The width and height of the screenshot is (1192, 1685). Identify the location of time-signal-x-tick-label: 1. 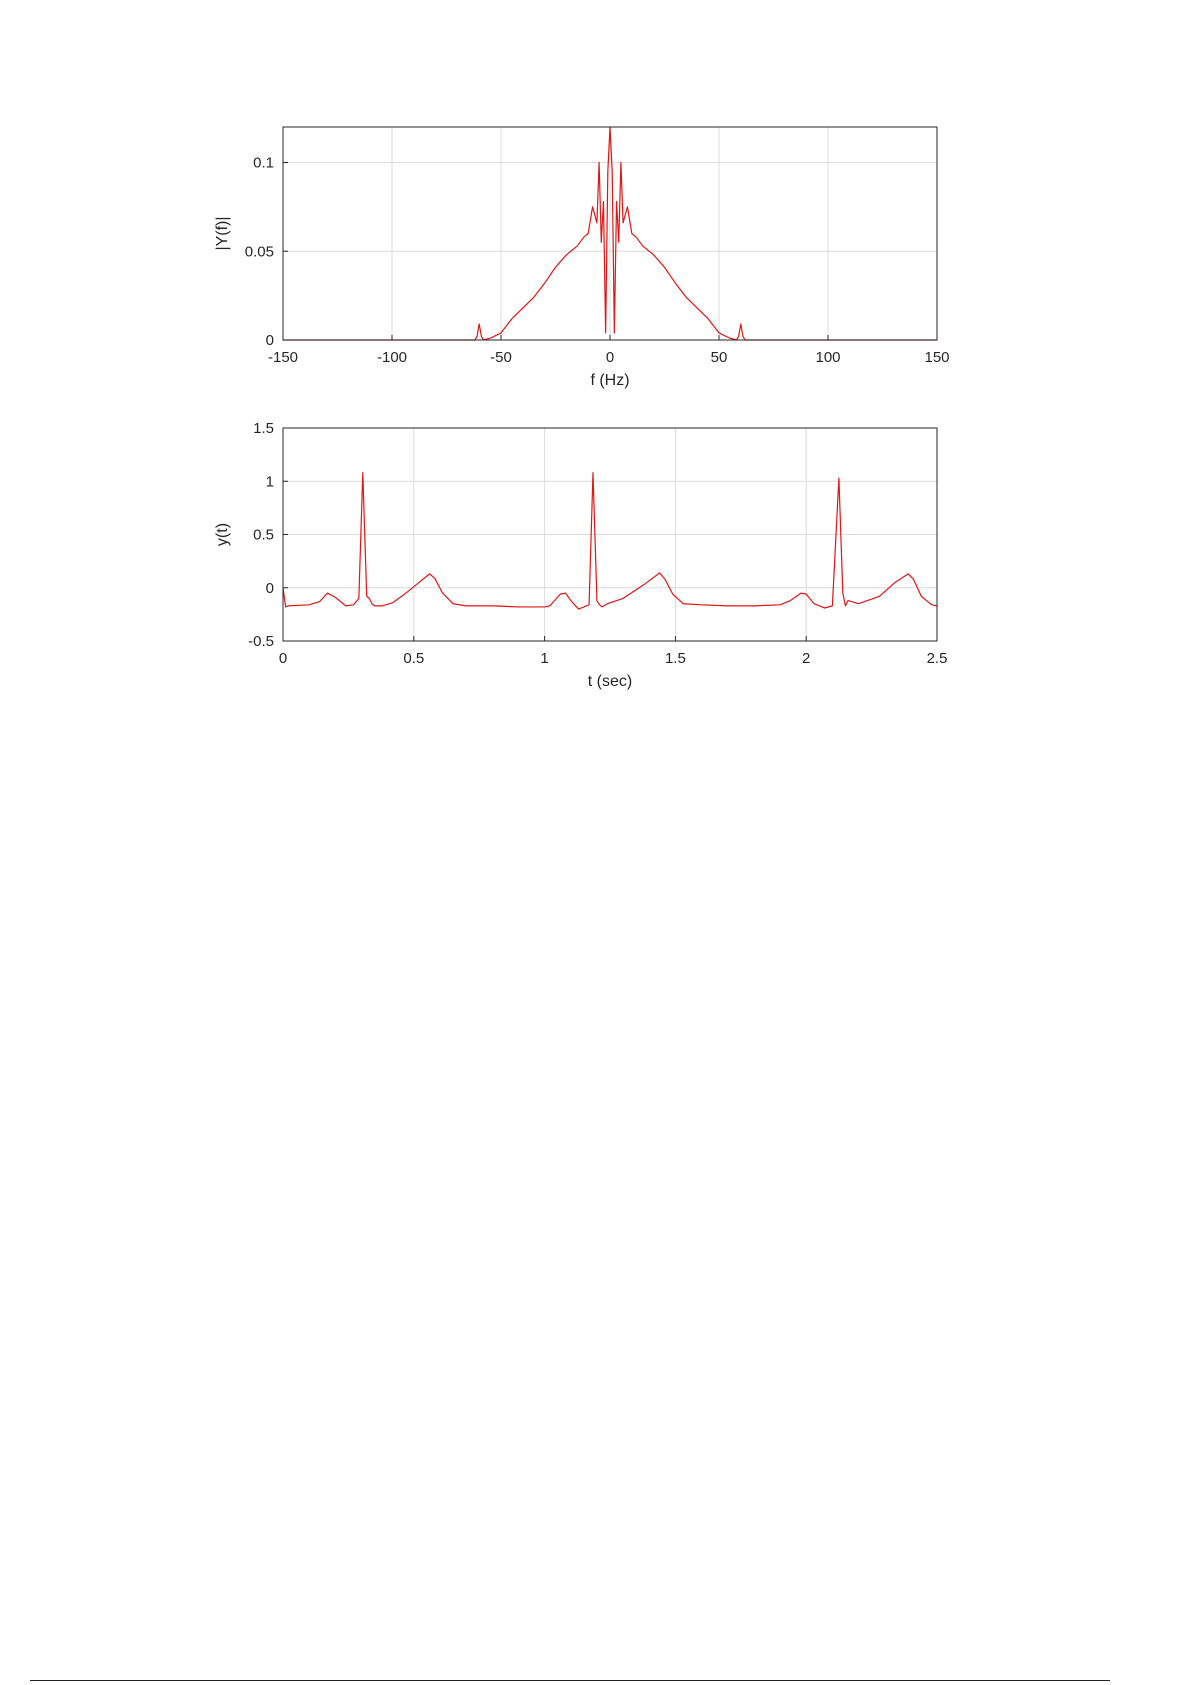
(544, 658).